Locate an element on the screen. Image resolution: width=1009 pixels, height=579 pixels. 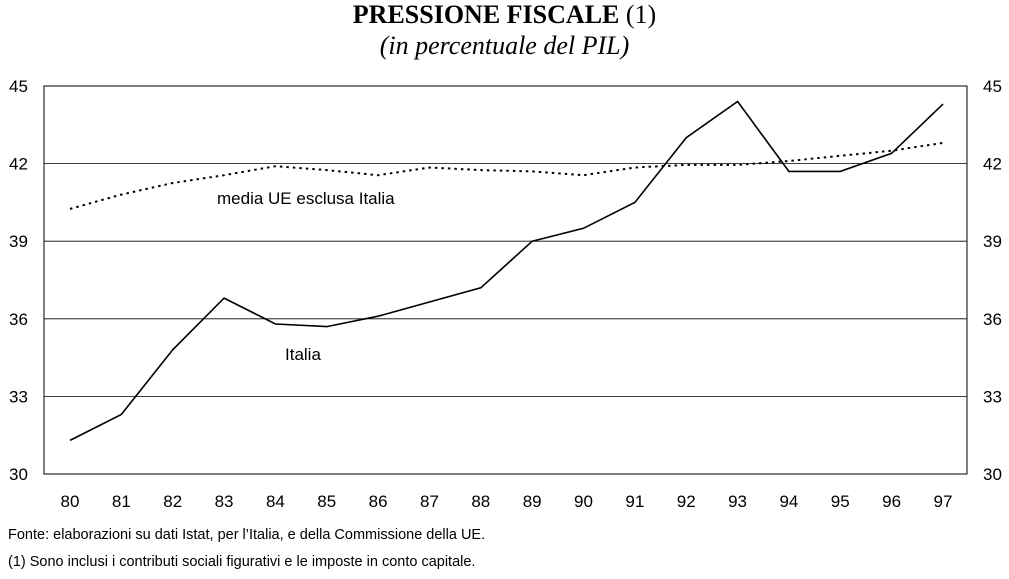
x-tick-label: 80 is located at coordinates (70, 501).